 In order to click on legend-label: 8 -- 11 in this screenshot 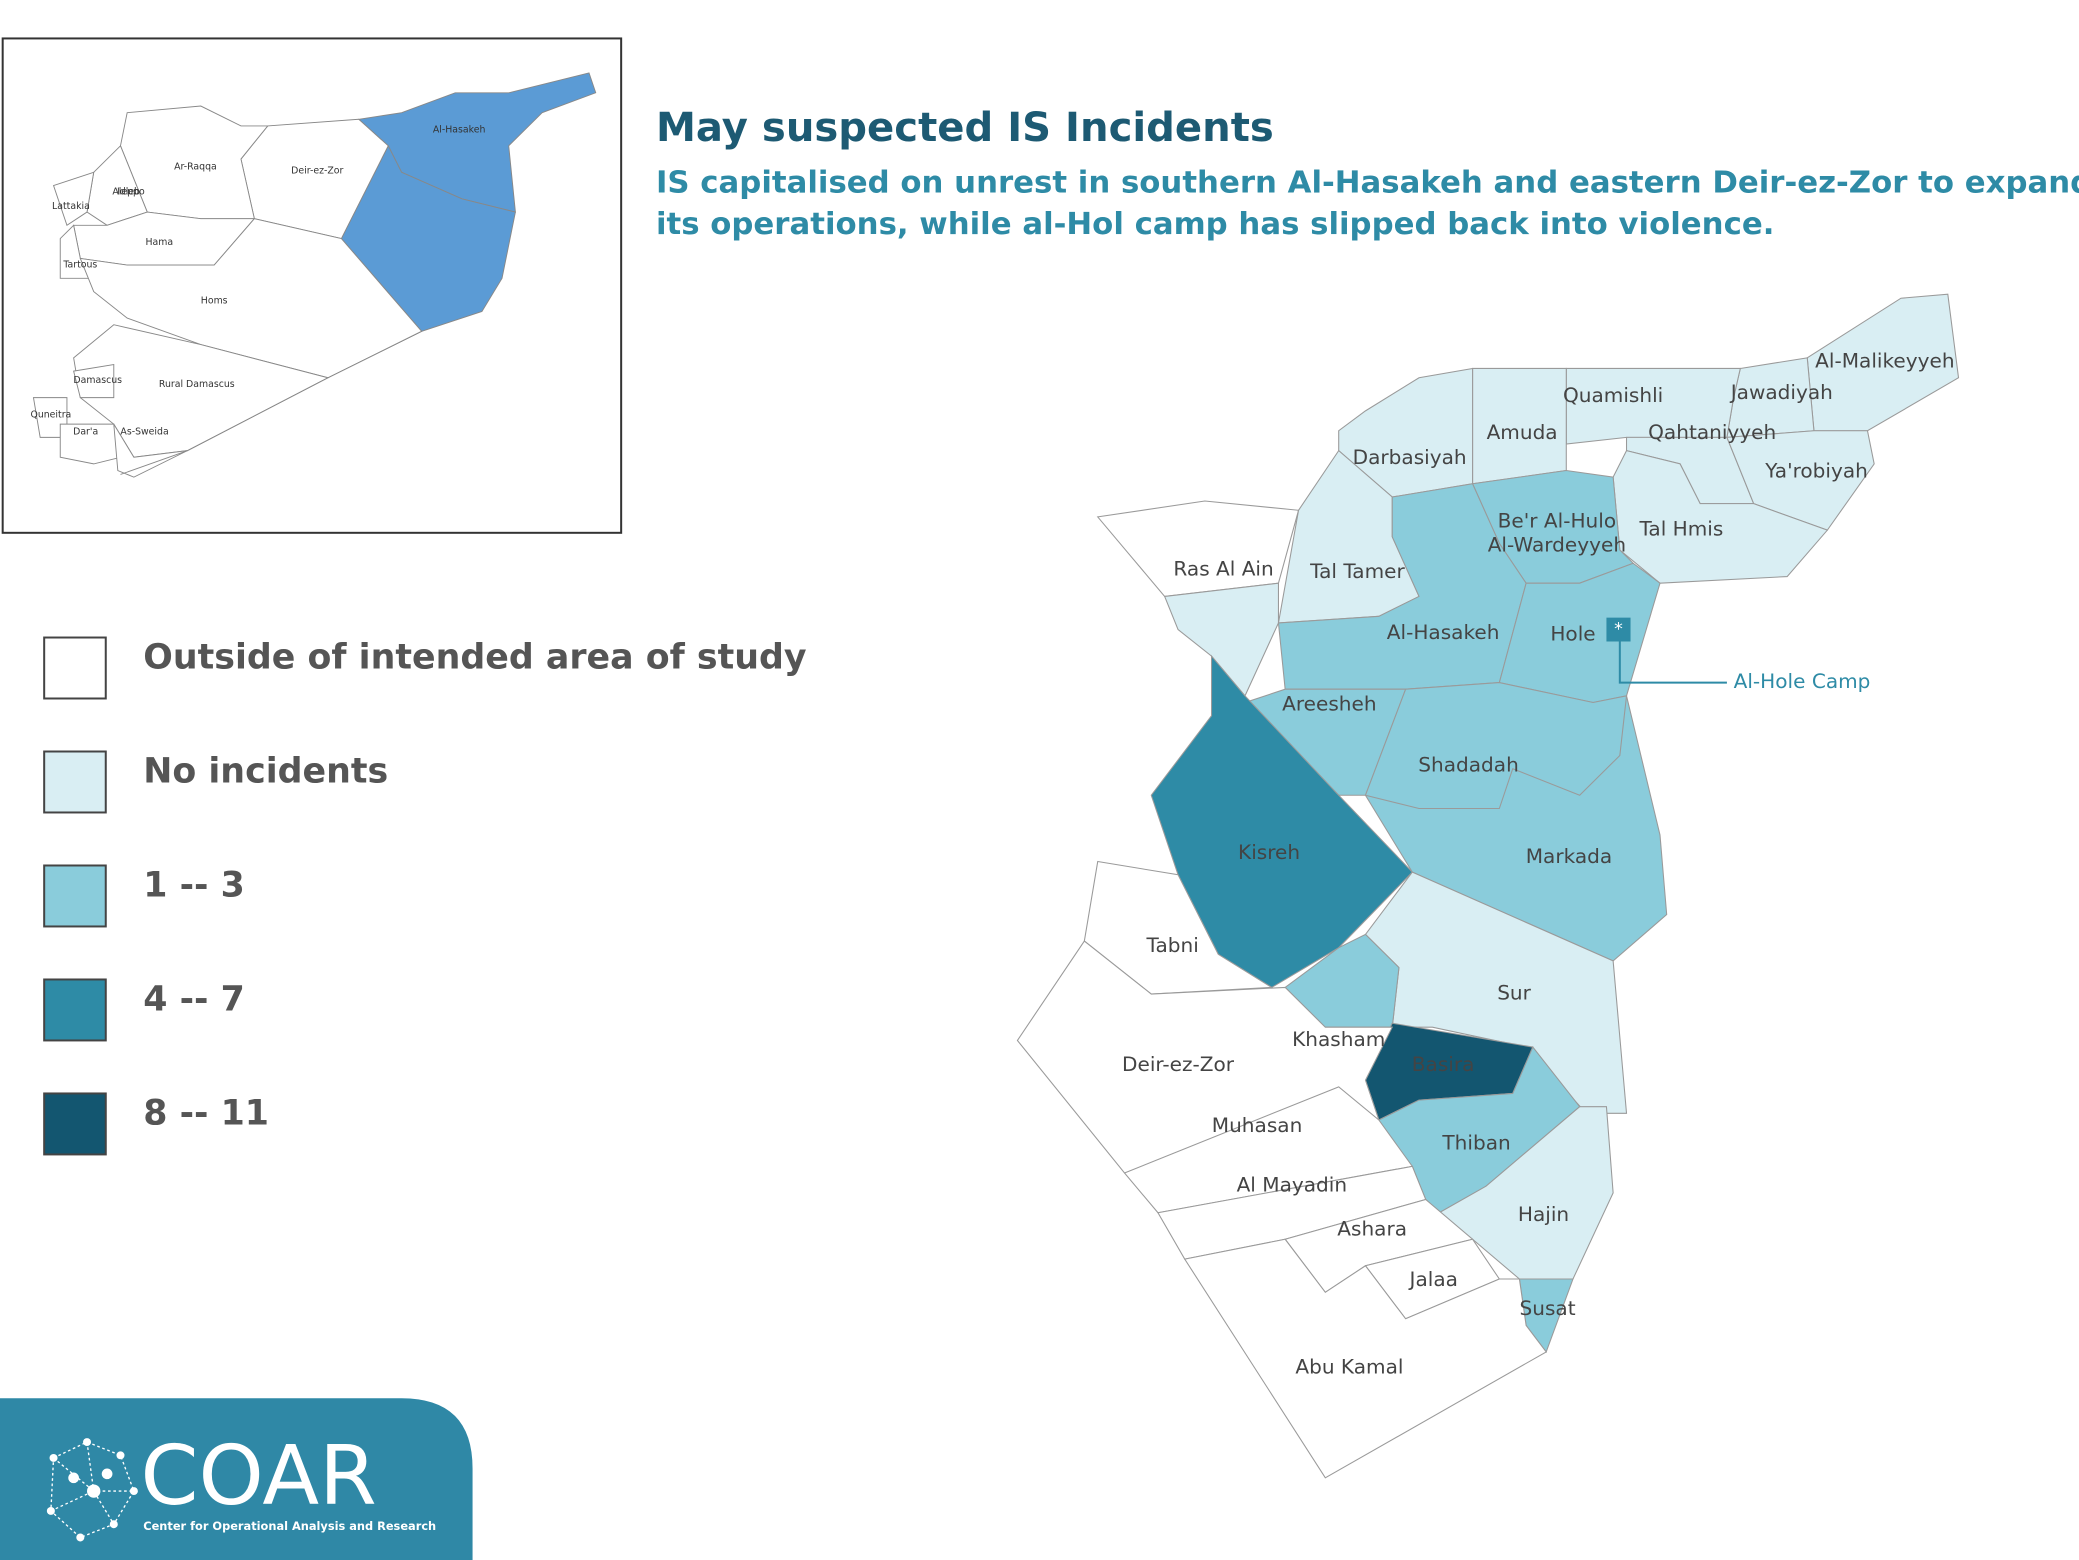, I will do `click(206, 1114)`.